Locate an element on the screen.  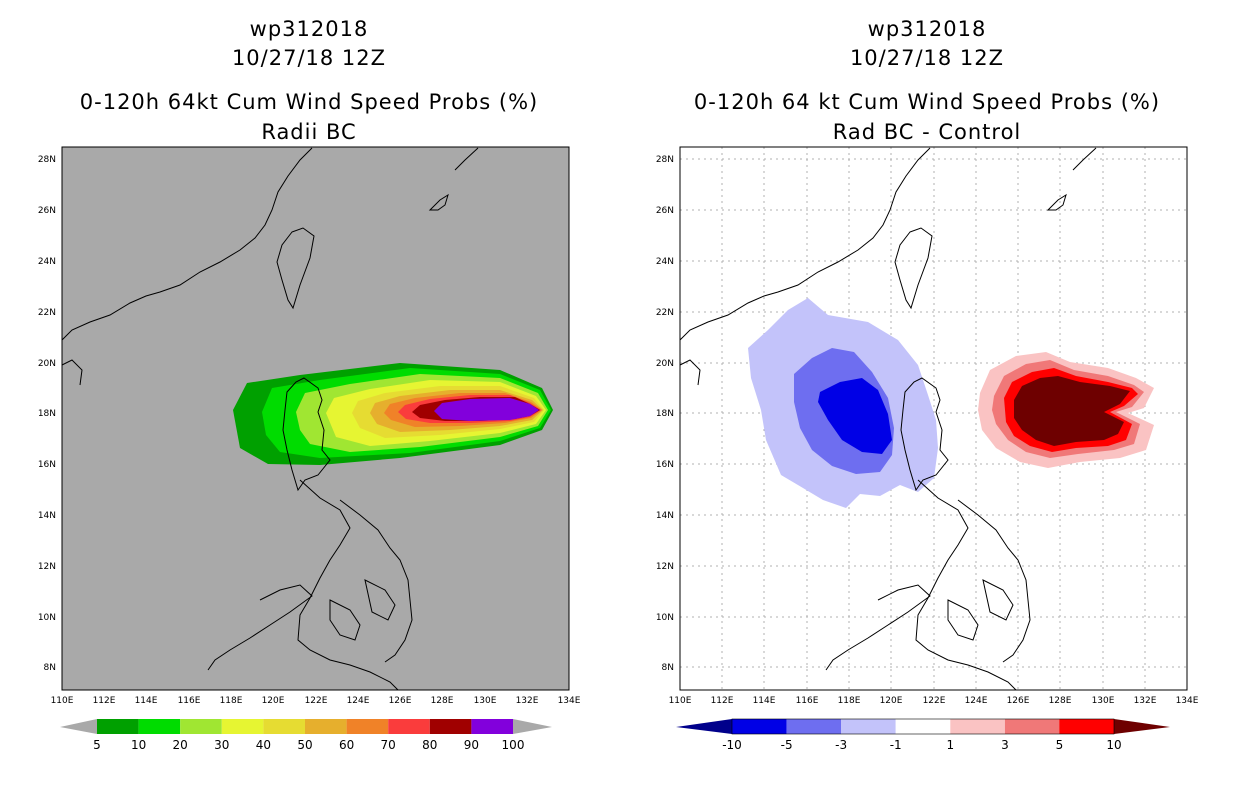
right-lat-tick: 20N is located at coordinates (665, 364).